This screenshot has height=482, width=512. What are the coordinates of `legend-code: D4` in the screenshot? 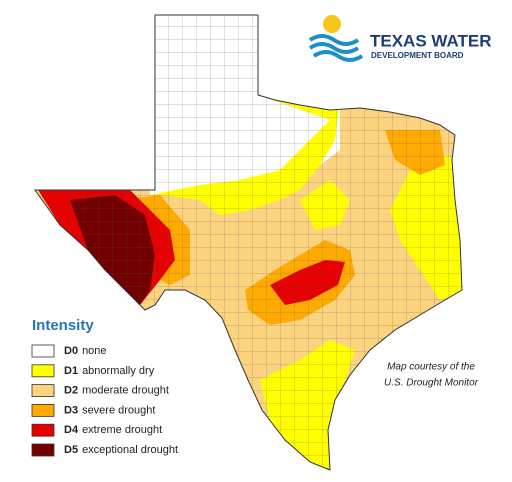 It's located at (71, 430).